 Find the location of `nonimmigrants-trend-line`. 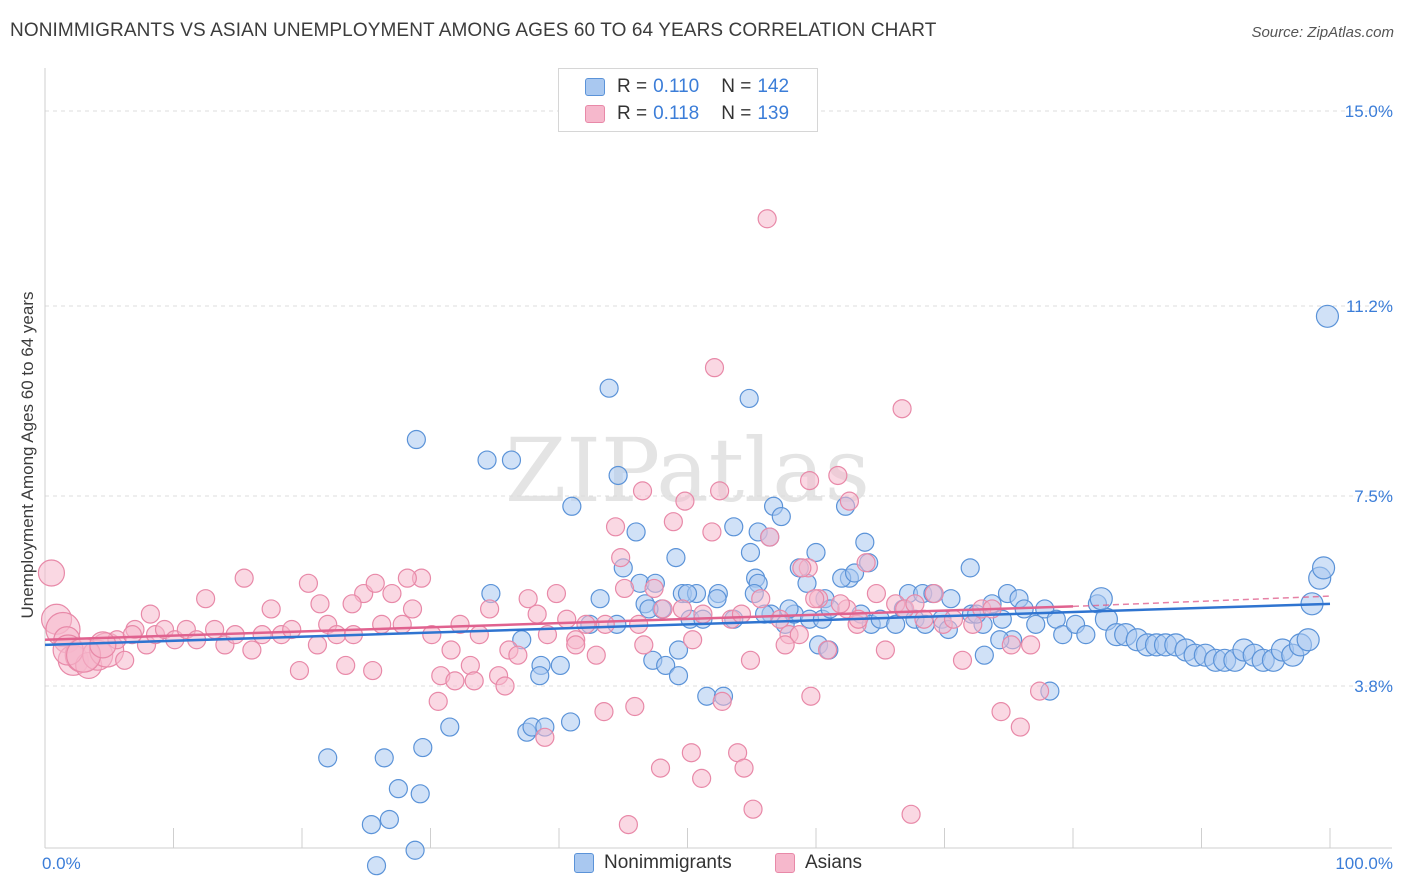

nonimmigrants-trend-line is located at coordinates (687, 624).